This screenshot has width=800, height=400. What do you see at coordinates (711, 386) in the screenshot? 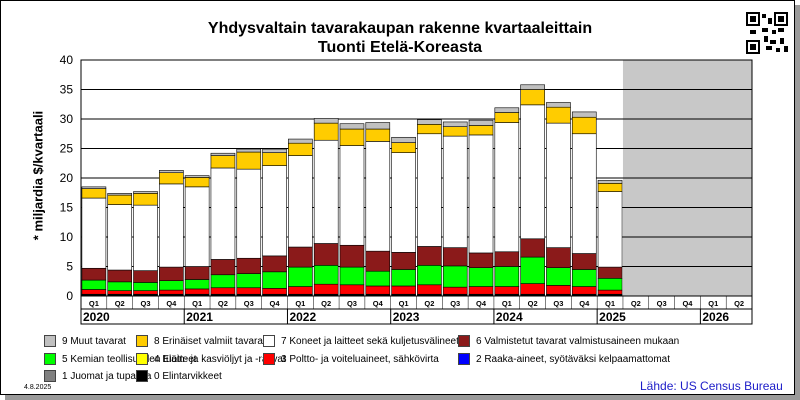
I see `source-label: Lähde: US Census Bureau` at bounding box center [711, 386].